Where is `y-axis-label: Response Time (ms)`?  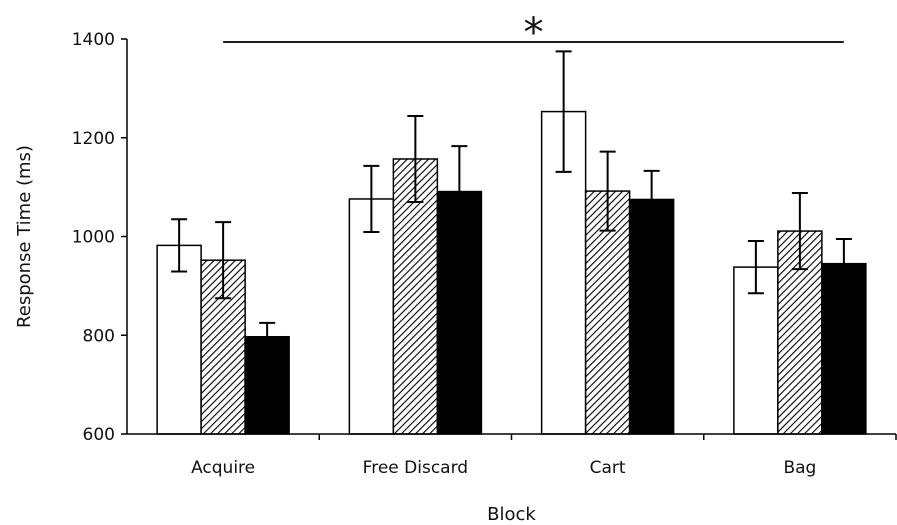
y-axis-label: Response Time (ms) is located at coordinates (24, 236).